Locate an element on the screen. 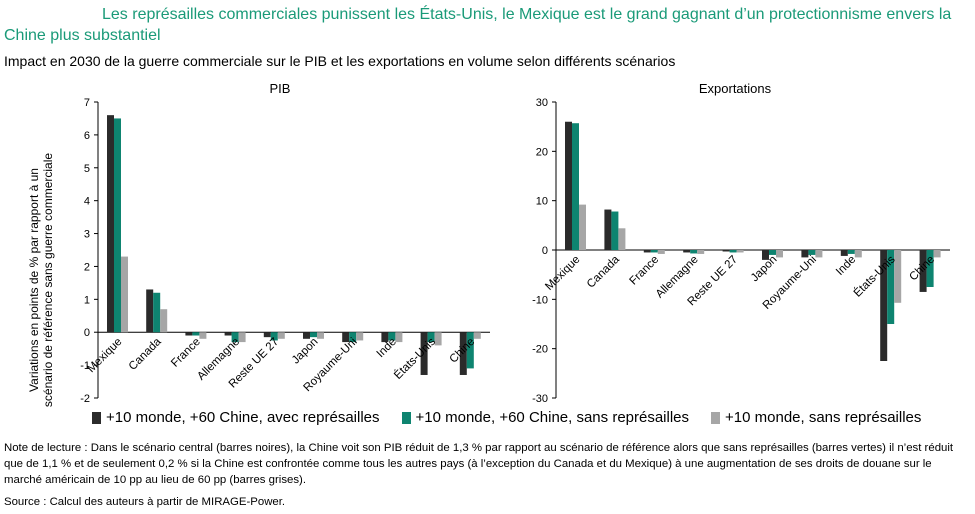 The height and width of the screenshot is (514, 975). legend-label-grey: +10 monde, sans représailles is located at coordinates (823, 417).